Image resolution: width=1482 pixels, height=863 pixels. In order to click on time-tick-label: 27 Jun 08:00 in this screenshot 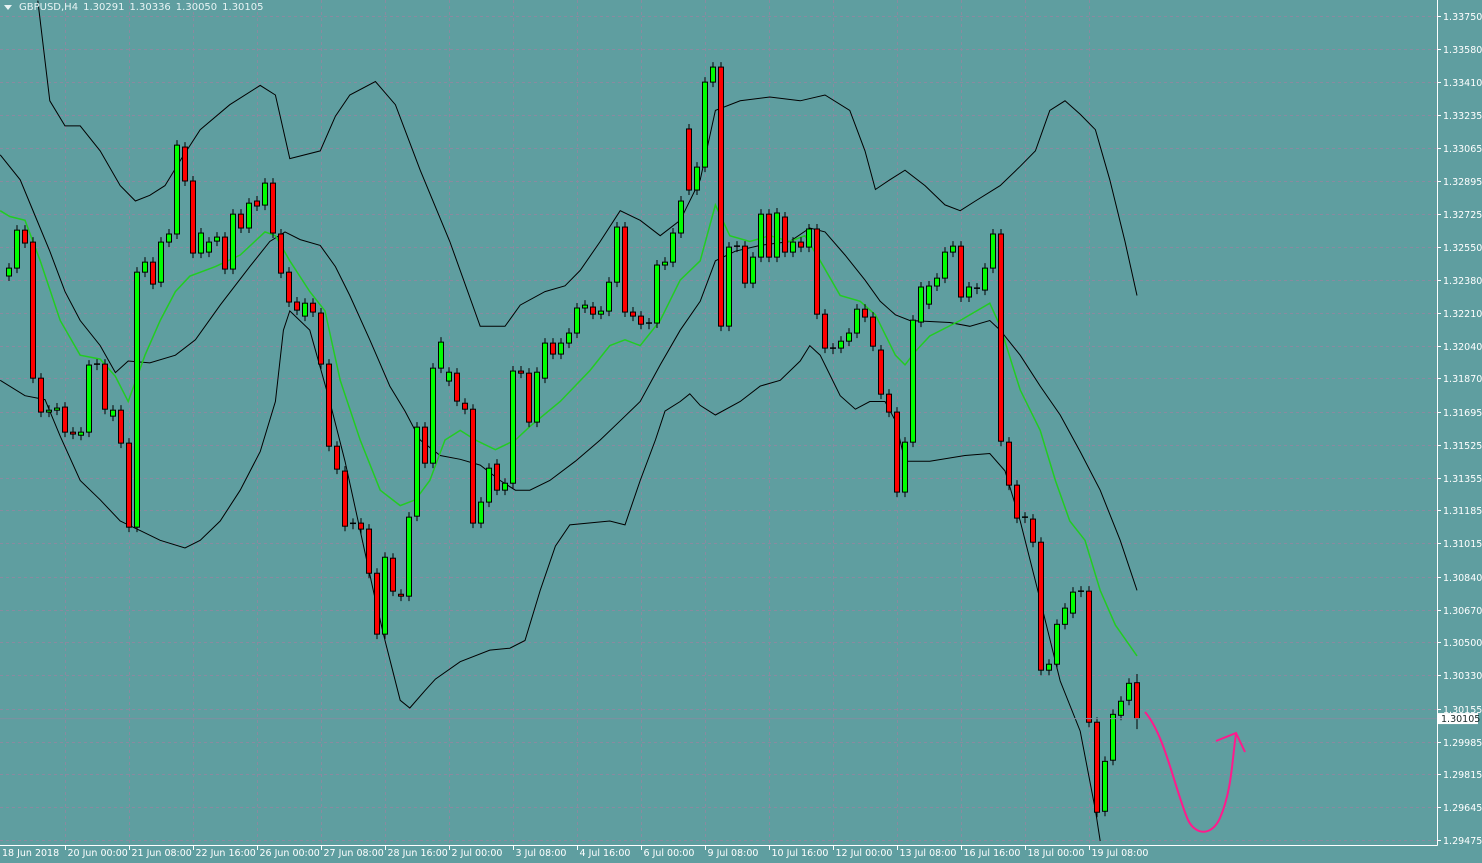, I will do `click(354, 853)`.